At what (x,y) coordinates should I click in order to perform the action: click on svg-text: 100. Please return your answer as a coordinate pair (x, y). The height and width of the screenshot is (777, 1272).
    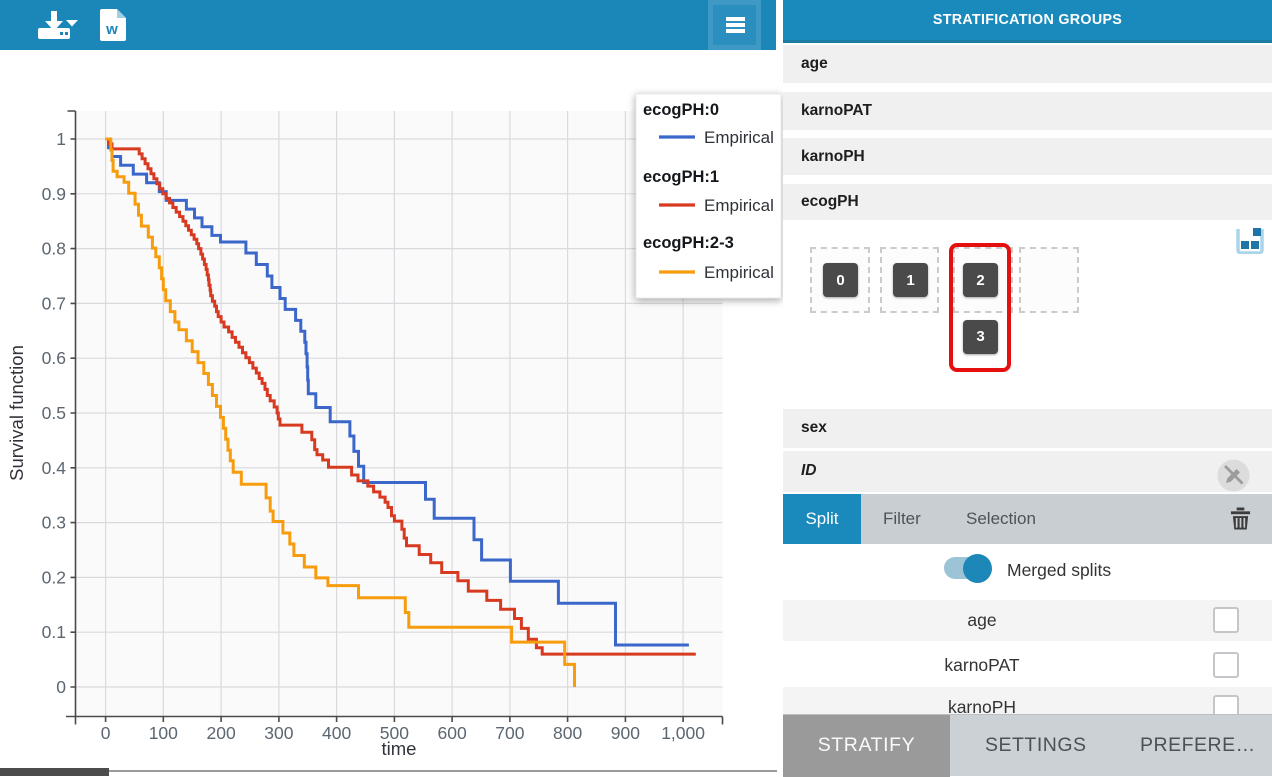
    Looking at the image, I should click on (163, 733).